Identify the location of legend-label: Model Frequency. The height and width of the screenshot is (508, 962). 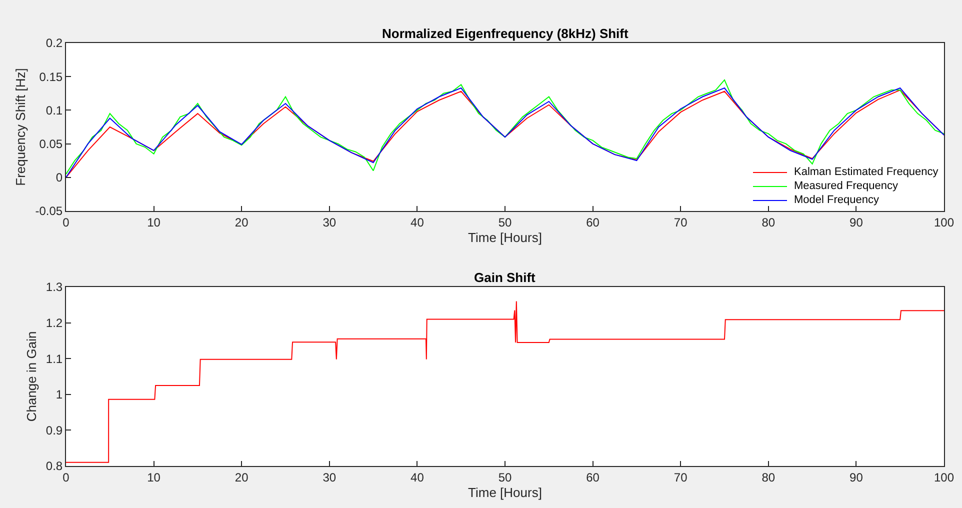
(837, 200).